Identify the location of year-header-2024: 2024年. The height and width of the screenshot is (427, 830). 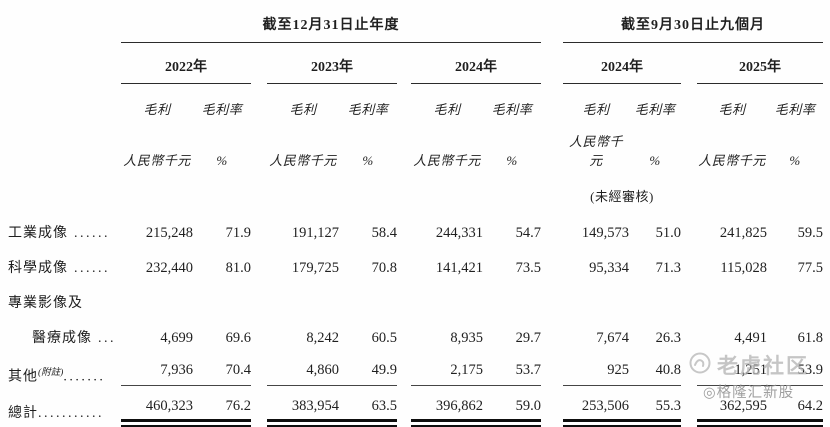
(476, 70).